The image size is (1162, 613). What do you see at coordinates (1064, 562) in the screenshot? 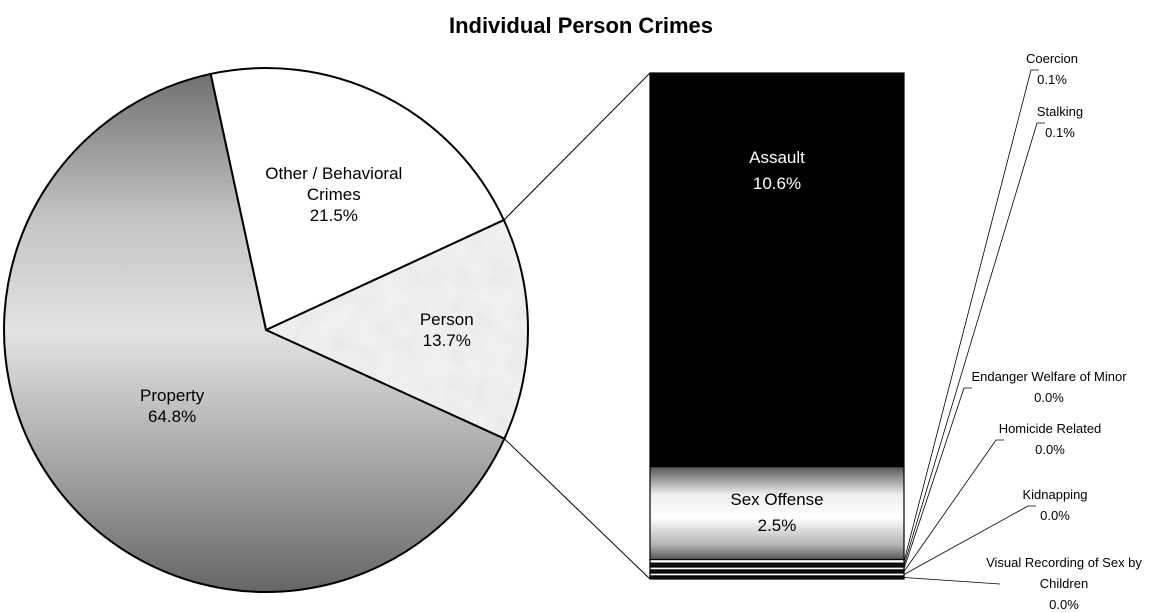
I see `callout-visual-recording-of-sex-by-children-label: Visual Recording of Sex by` at bounding box center [1064, 562].